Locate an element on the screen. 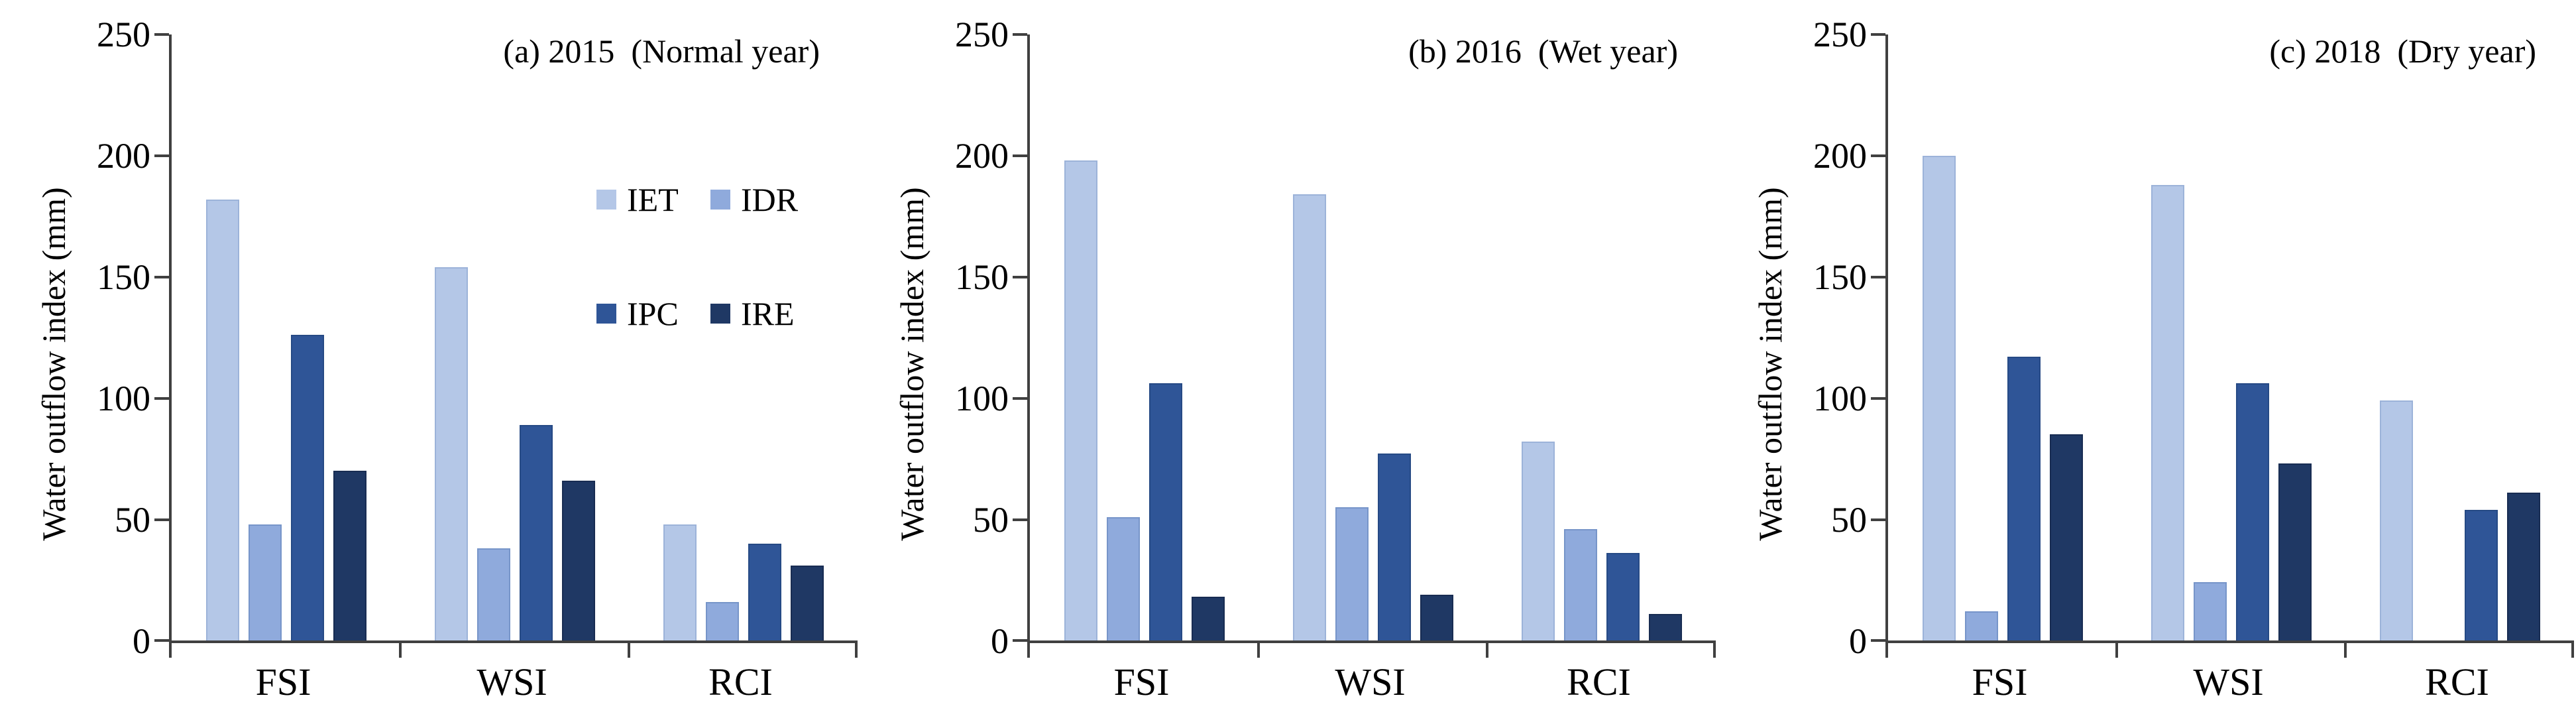 Image resolution: width=2576 pixels, height=728 pixels. legend-item-ire: IRE is located at coordinates (767, 313).